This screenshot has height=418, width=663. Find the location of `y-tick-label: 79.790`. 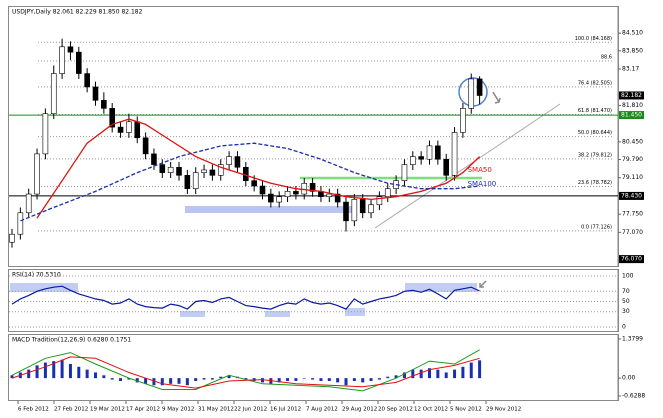

y-tick-label: 79.790 is located at coordinates (632, 159).